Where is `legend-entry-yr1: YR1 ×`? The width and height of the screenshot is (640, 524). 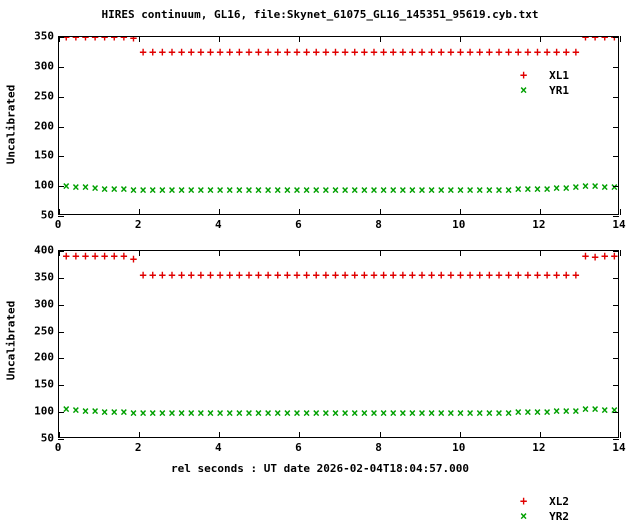
legend-entry-yr1: YR1 × is located at coordinates (547, 90).